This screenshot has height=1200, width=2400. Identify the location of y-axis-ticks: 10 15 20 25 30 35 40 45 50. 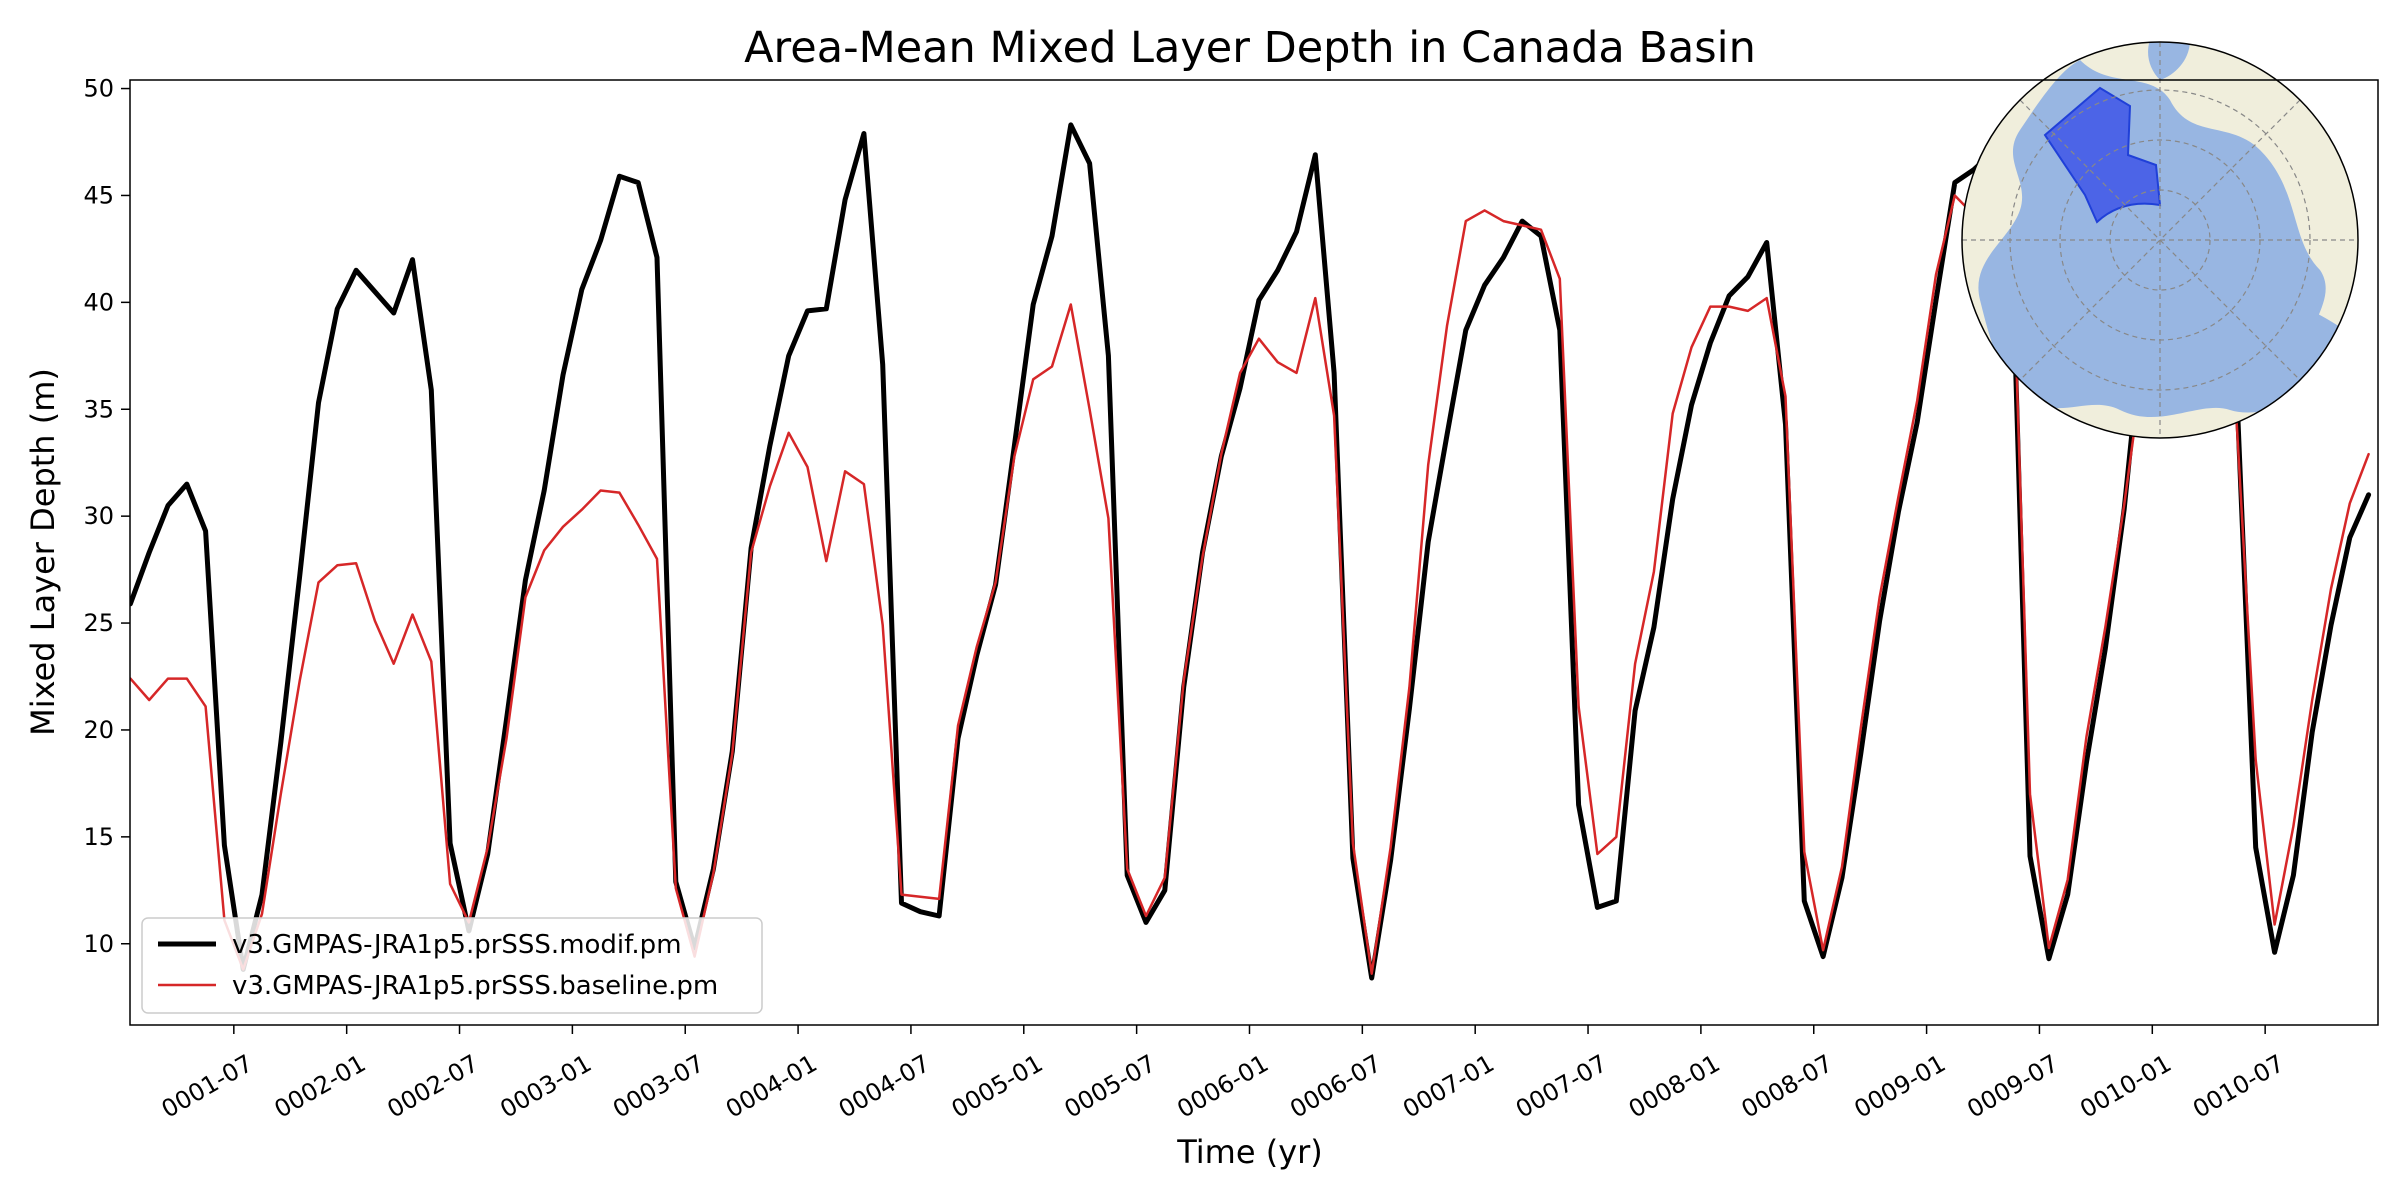
(106, 516).